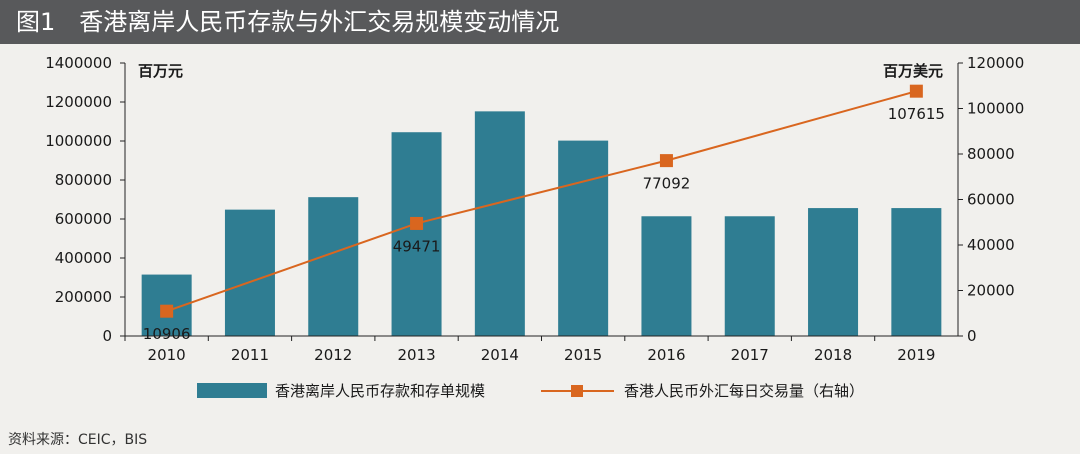 Image resolution: width=1080 pixels, height=454 pixels. I want to click on left-tick-label: 1000000, so click(78, 141).